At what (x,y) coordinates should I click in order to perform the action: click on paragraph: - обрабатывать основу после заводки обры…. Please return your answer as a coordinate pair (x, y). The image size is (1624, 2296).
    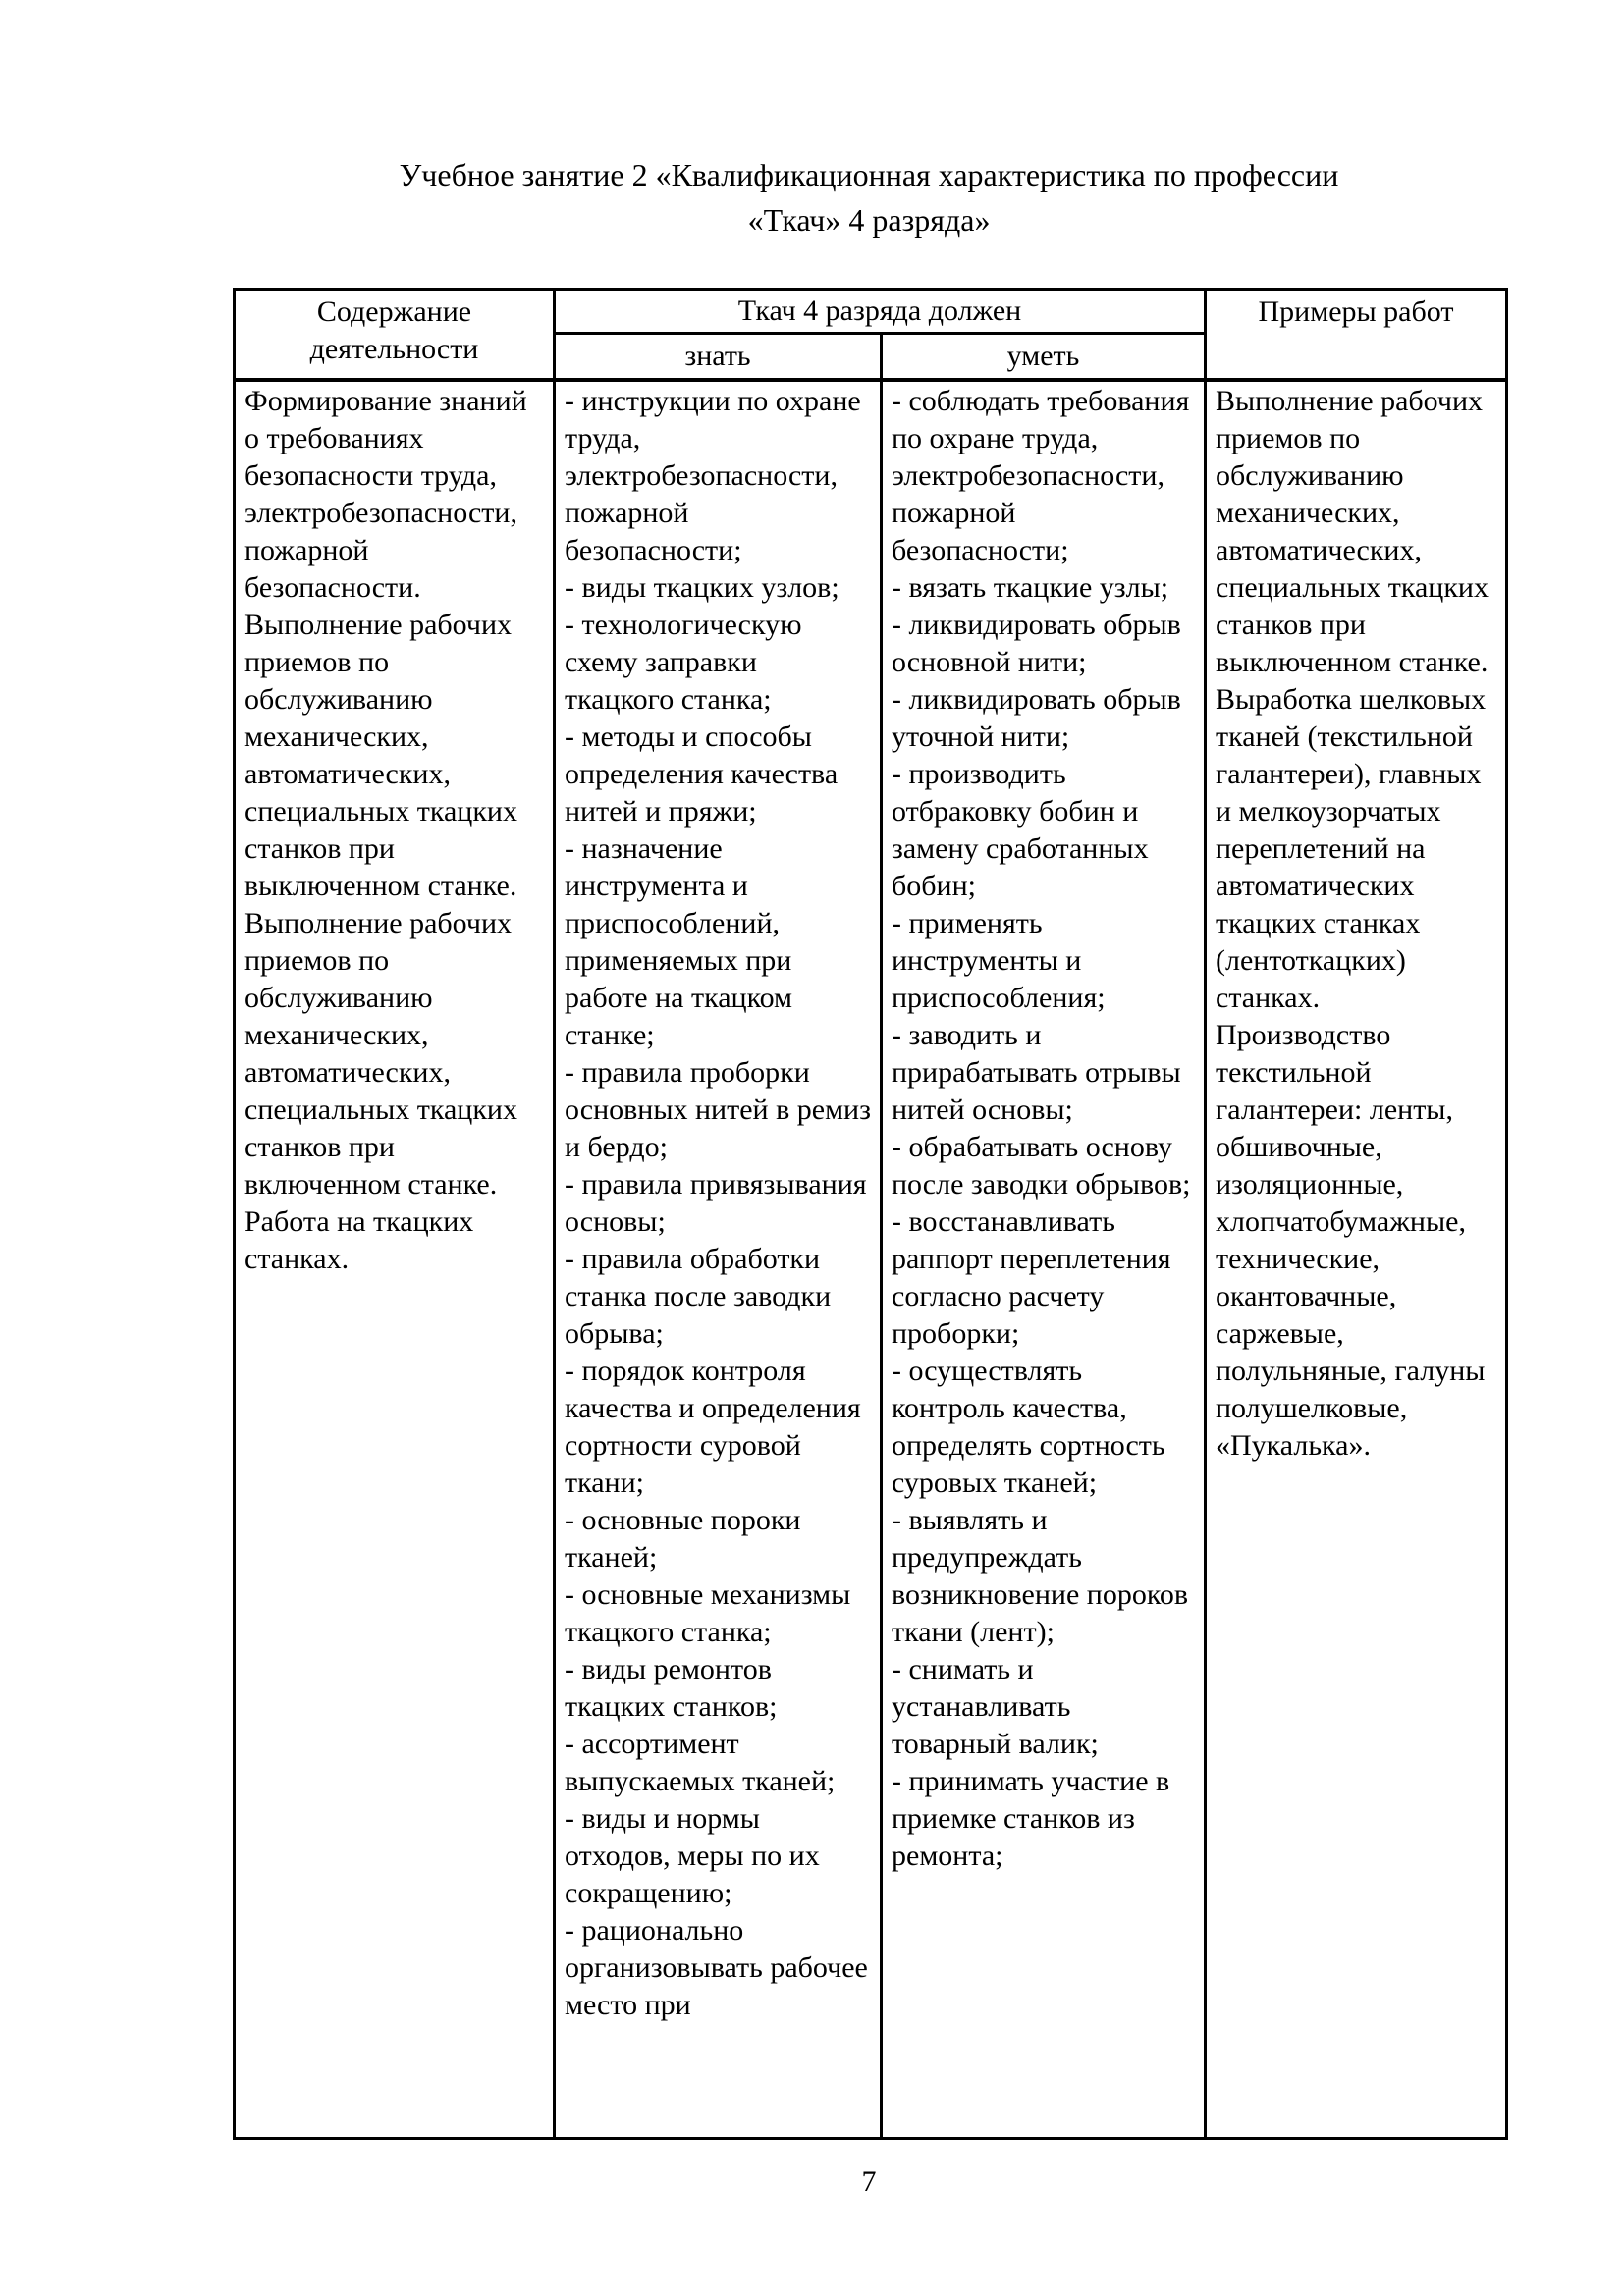
    Looking at the image, I should click on (1041, 1166).